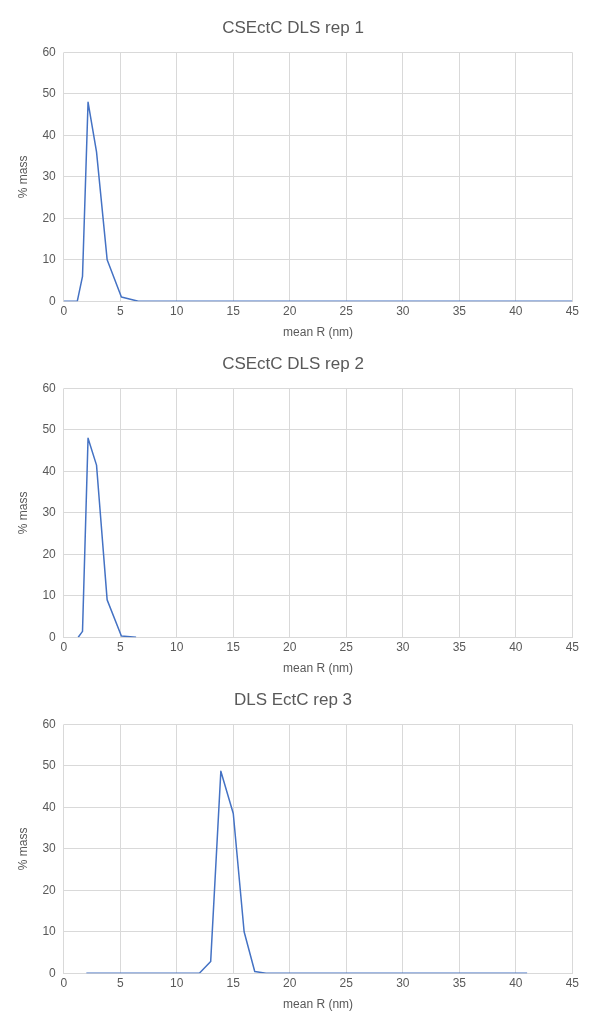  I want to click on chart-title: CSEctC DLS rep 2, so click(293, 363).